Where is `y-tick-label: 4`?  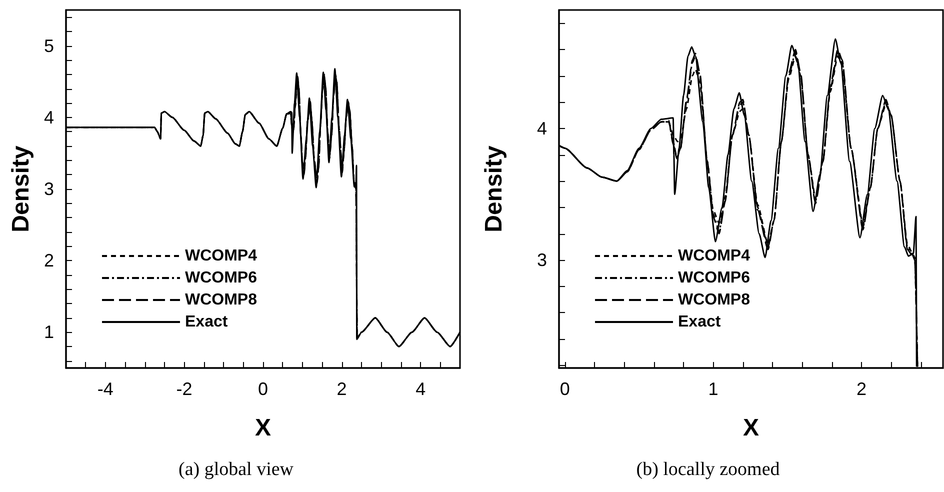 y-tick-label: 4 is located at coordinates (49, 117).